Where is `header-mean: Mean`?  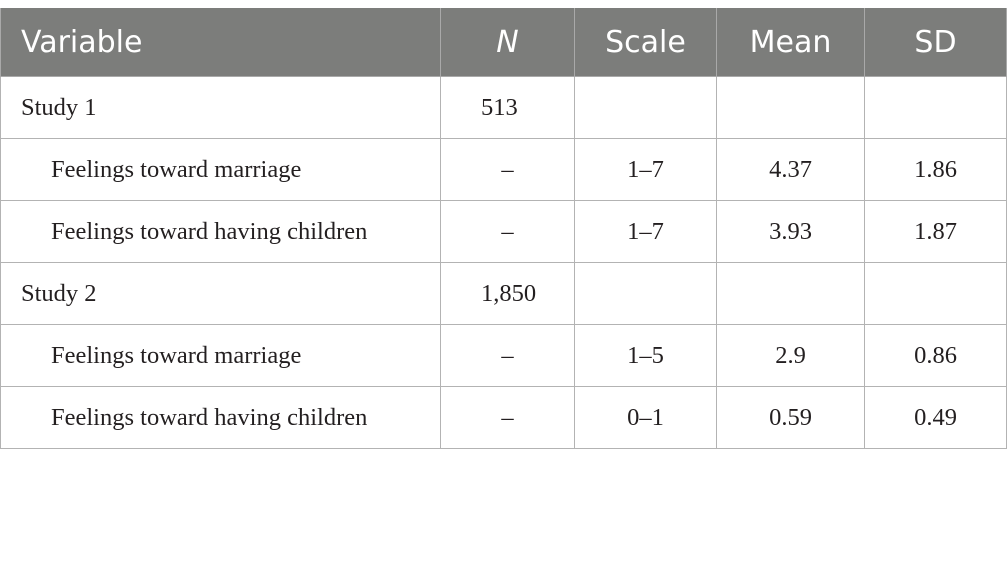 header-mean: Mean is located at coordinates (790, 42).